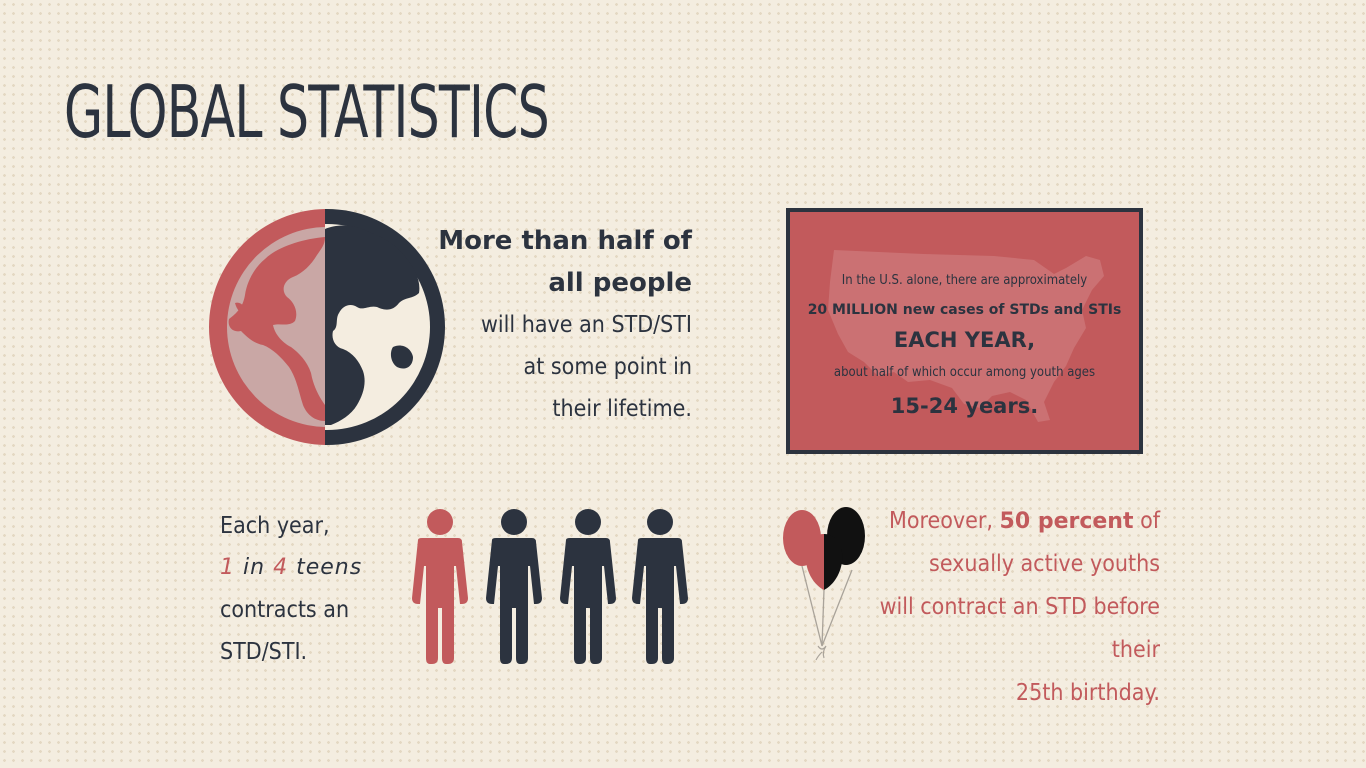  I want to click on us-map-icon, so click(966, 336).